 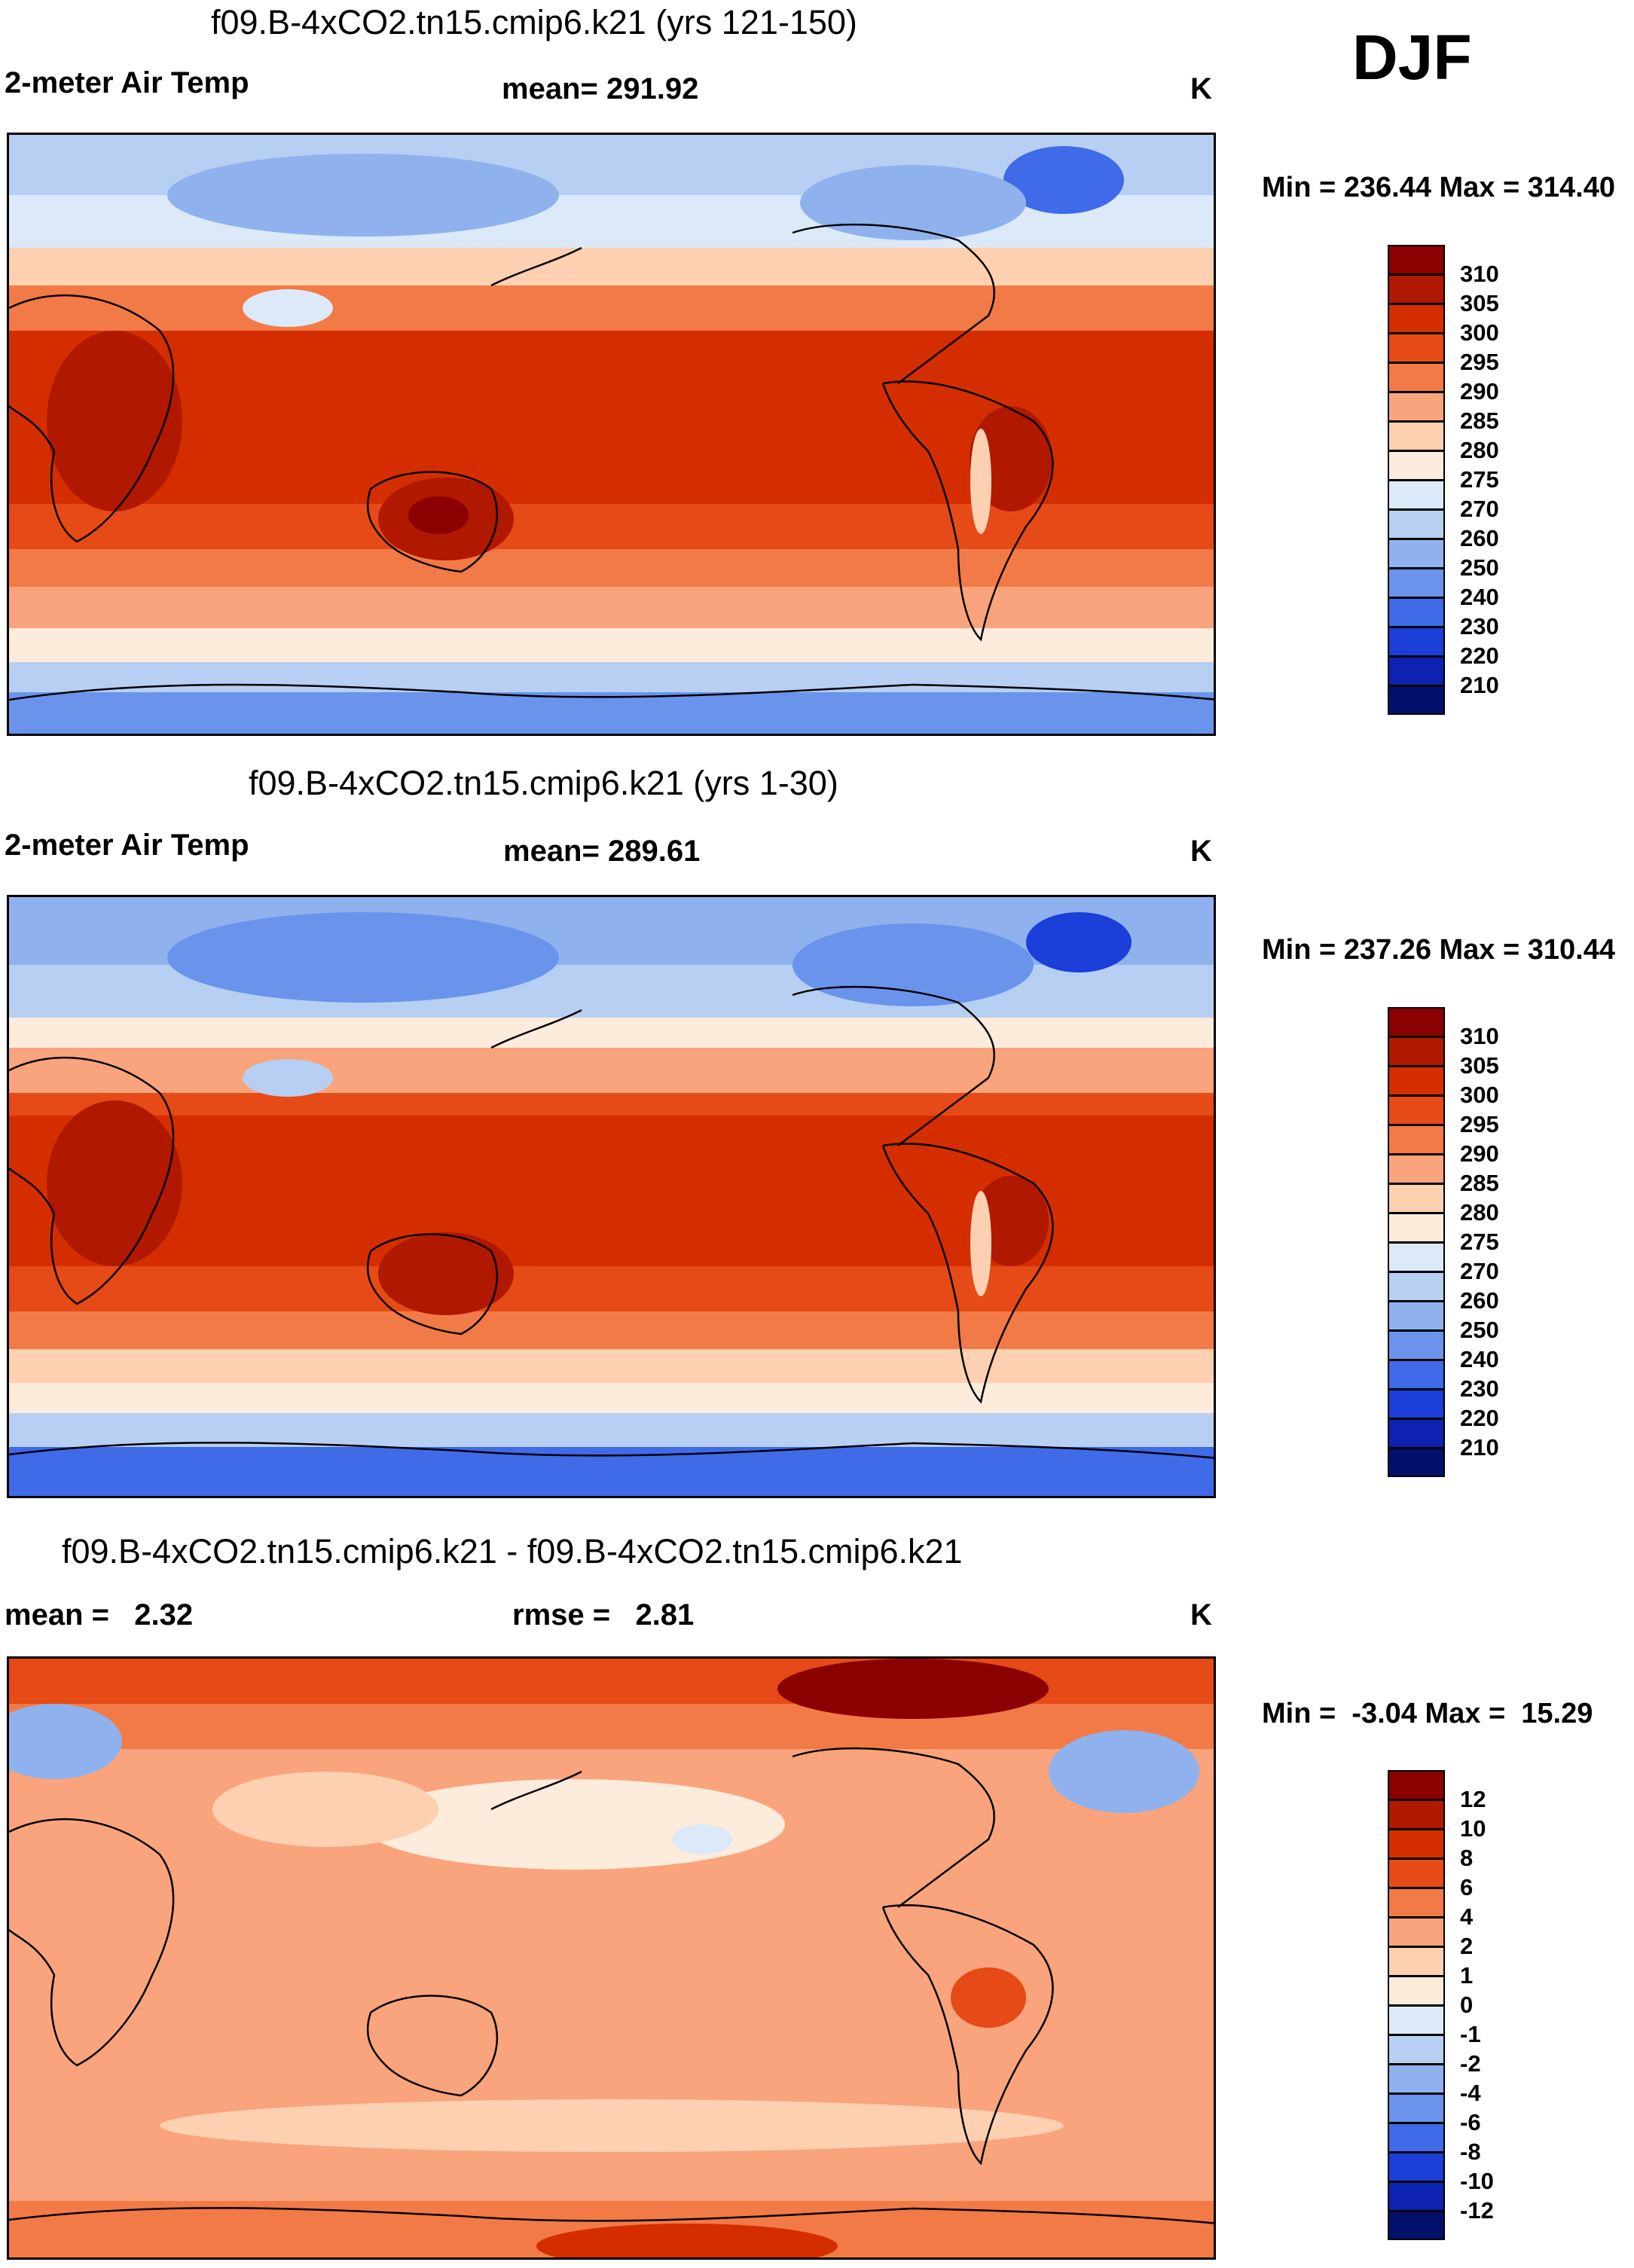 What do you see at coordinates (534, 22) in the screenshot?
I see `panel-title: f09.B-4xCO2.tn15.cmip6.k21 (yrs 121-150)` at bounding box center [534, 22].